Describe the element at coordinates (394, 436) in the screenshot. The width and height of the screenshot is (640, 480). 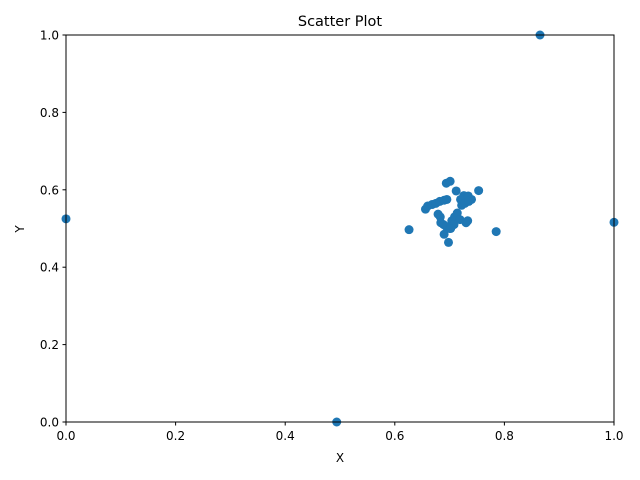
I see `x-tick-label: 0.6` at that location.